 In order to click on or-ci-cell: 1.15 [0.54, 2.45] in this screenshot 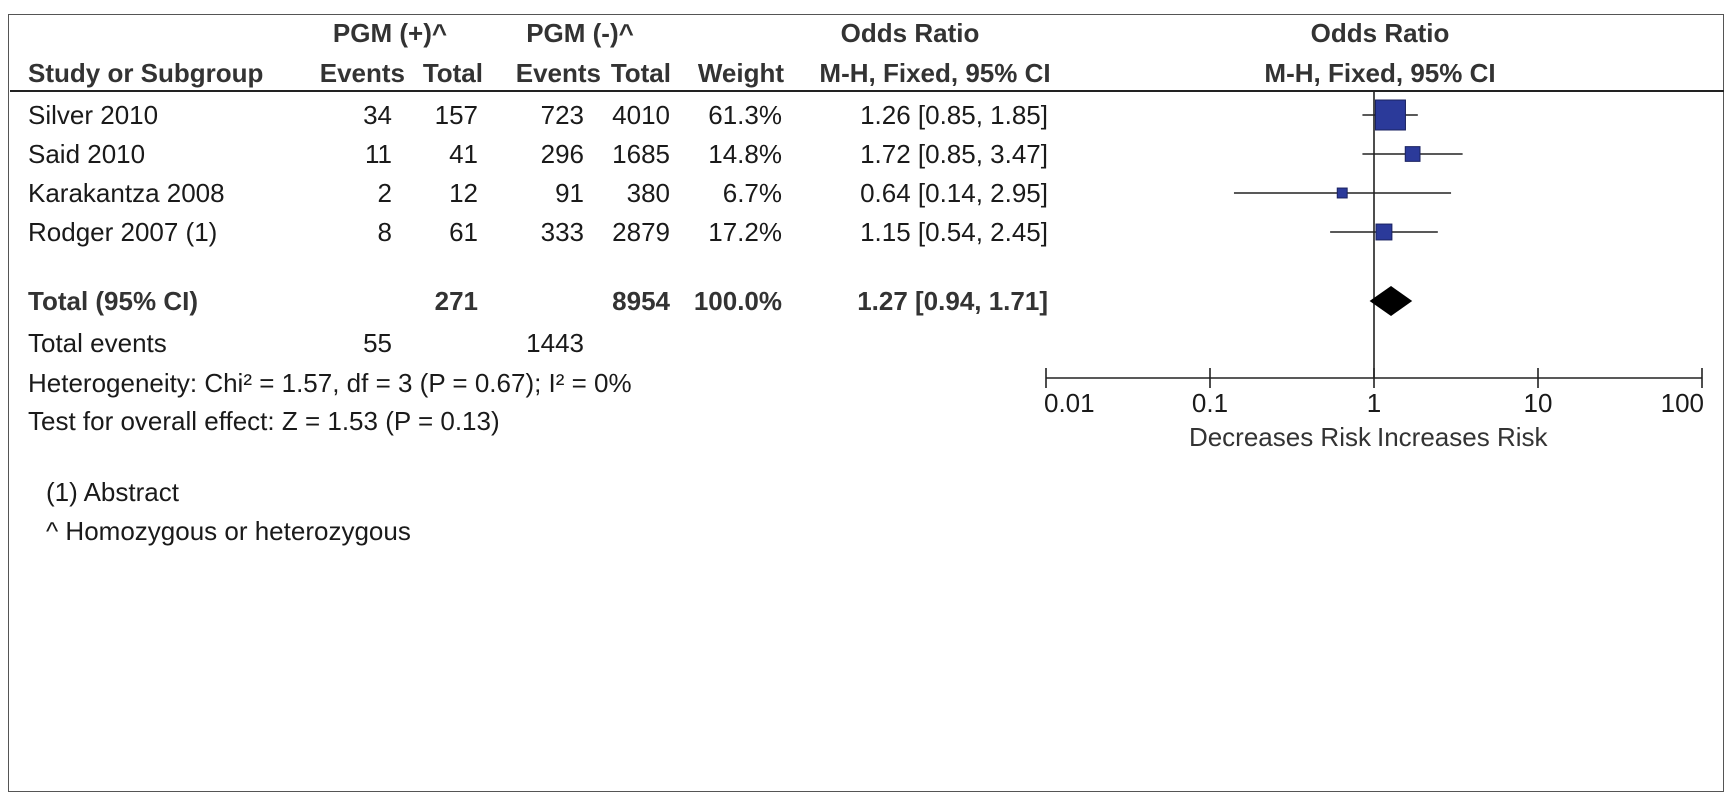, I will do `click(954, 232)`.